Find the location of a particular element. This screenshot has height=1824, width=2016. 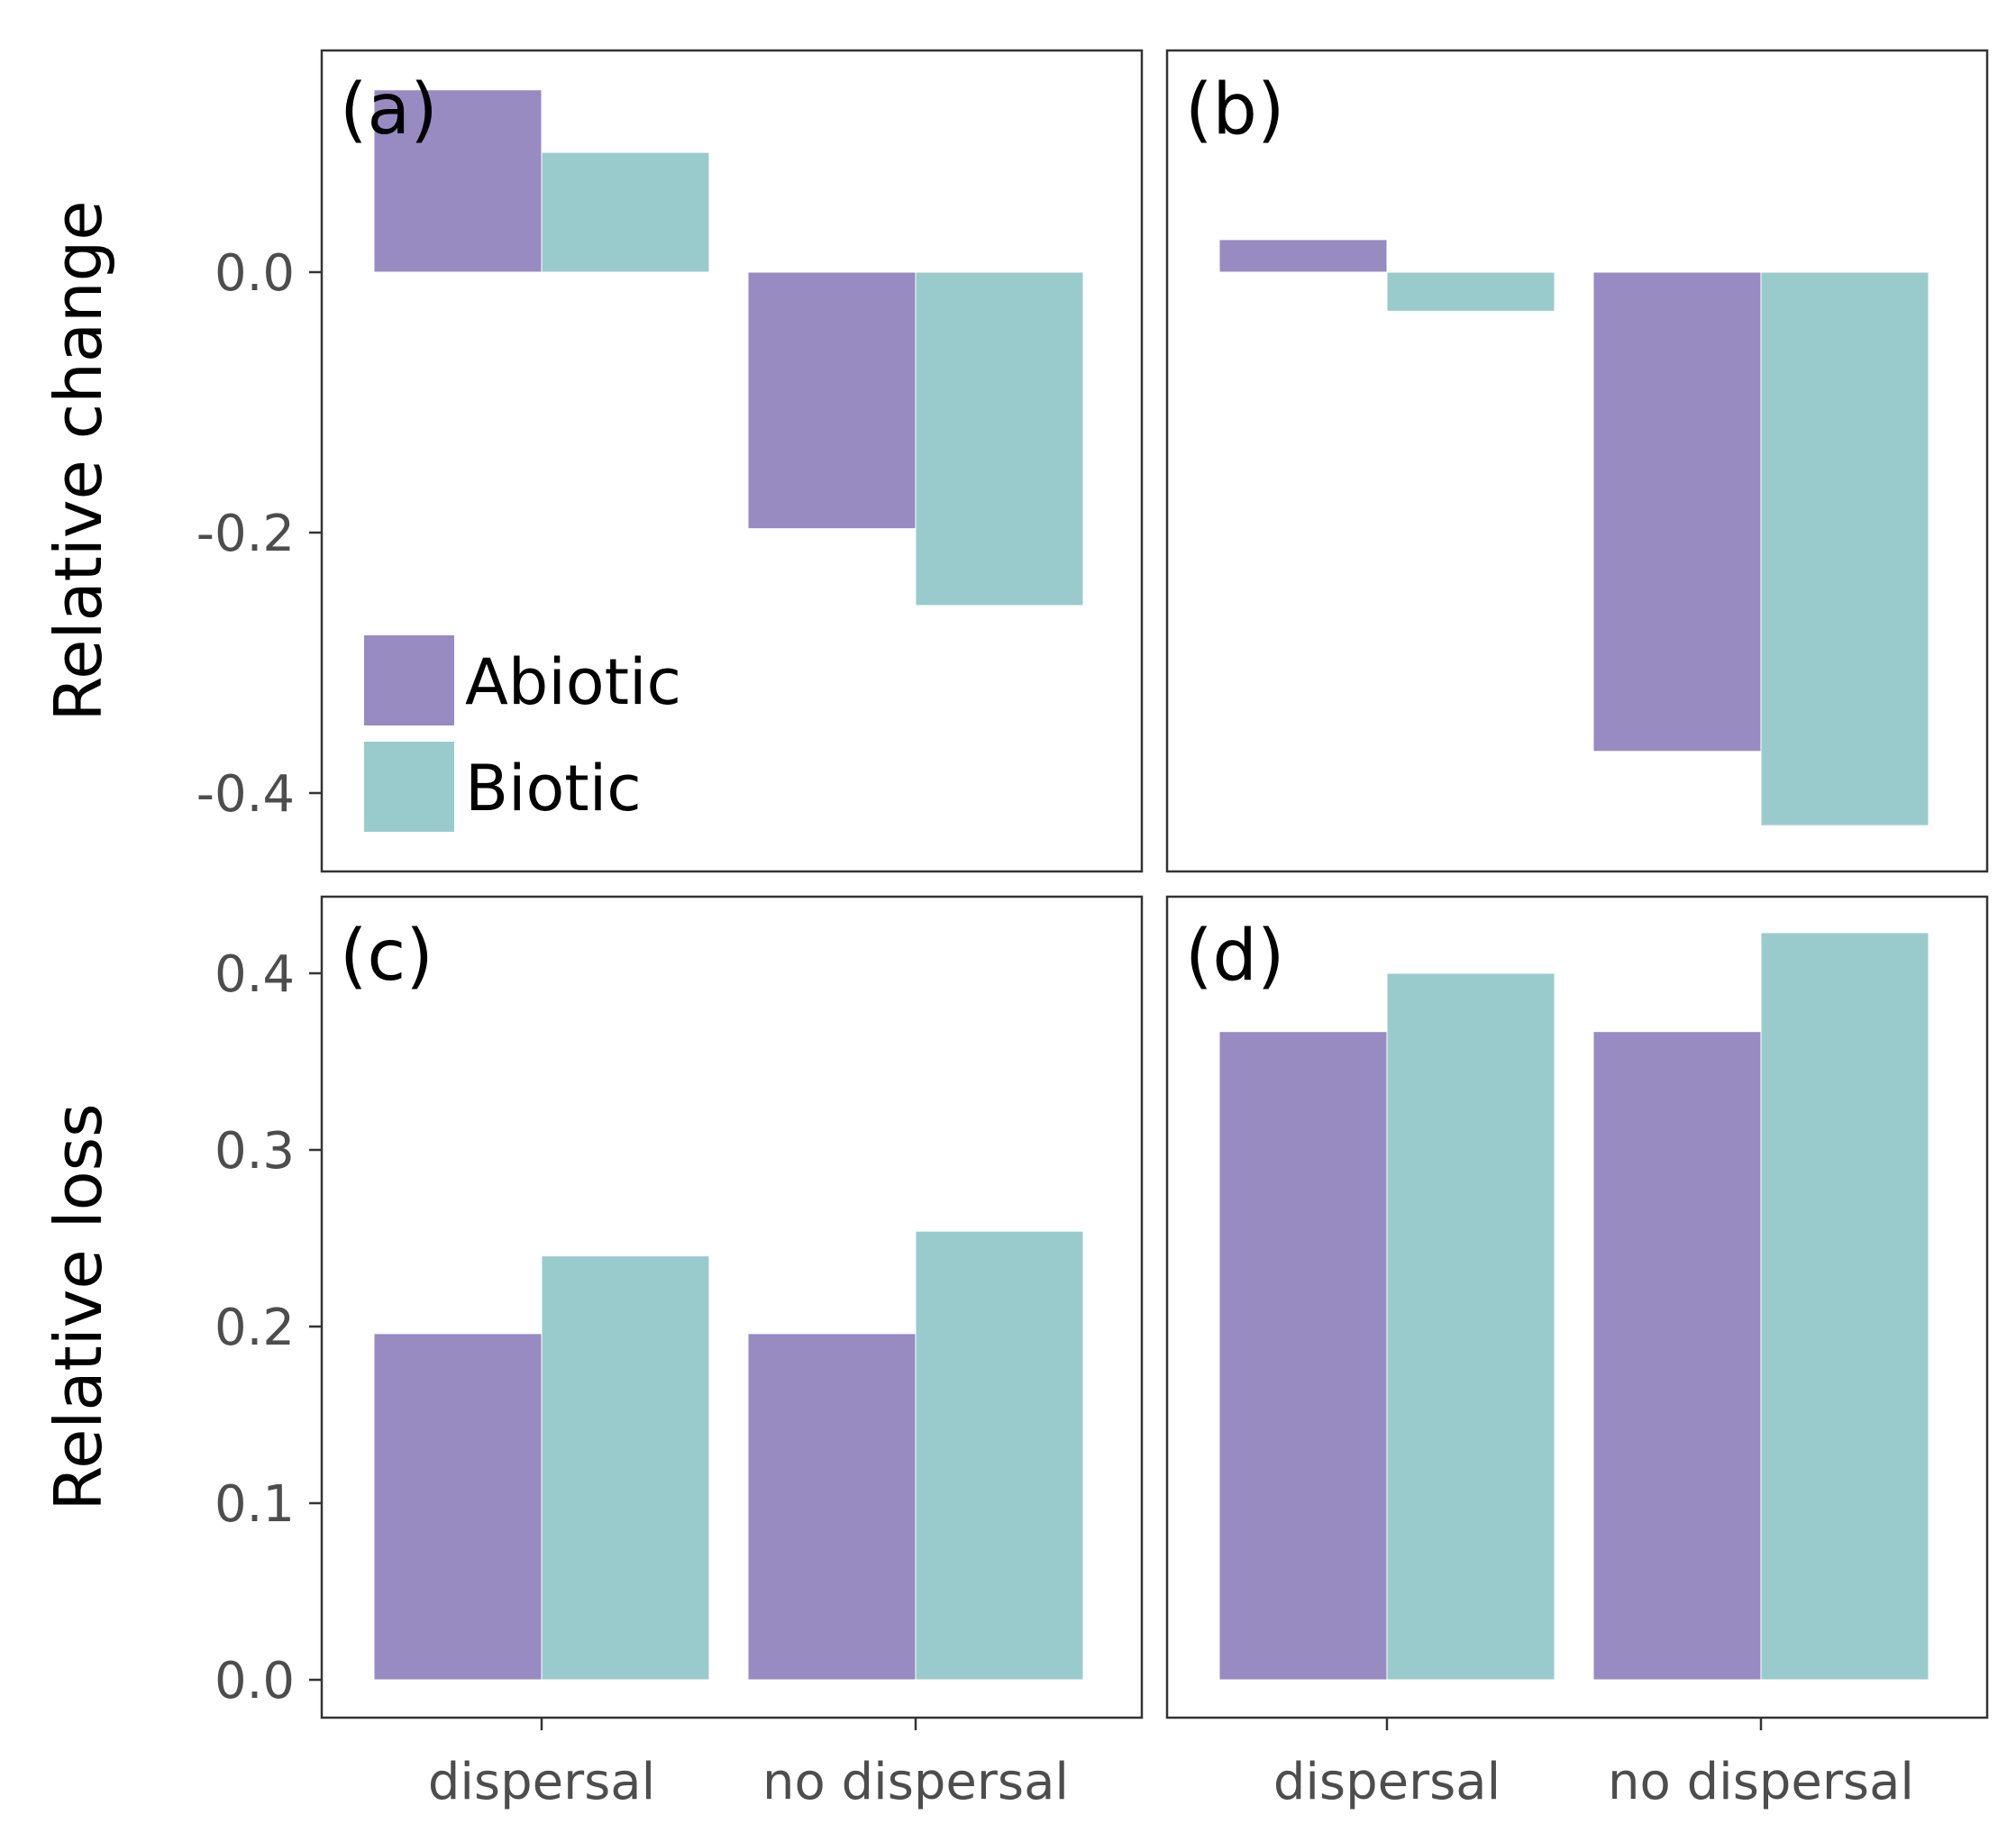

y-tick-label-row2-4: 0.4 is located at coordinates (254, 975).